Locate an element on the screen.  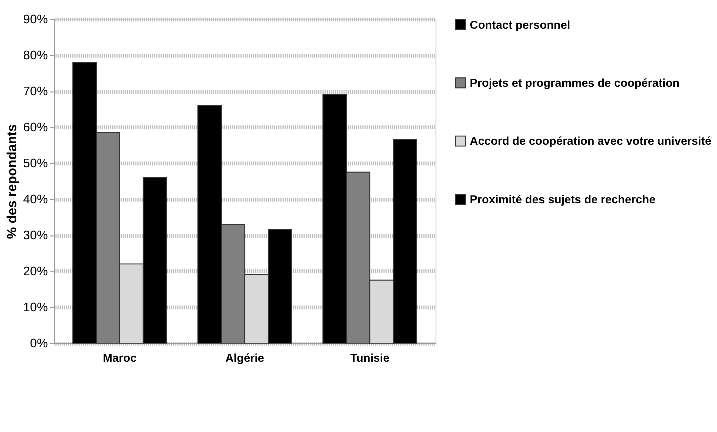
y-tick-label: 70% is located at coordinates (35, 91).